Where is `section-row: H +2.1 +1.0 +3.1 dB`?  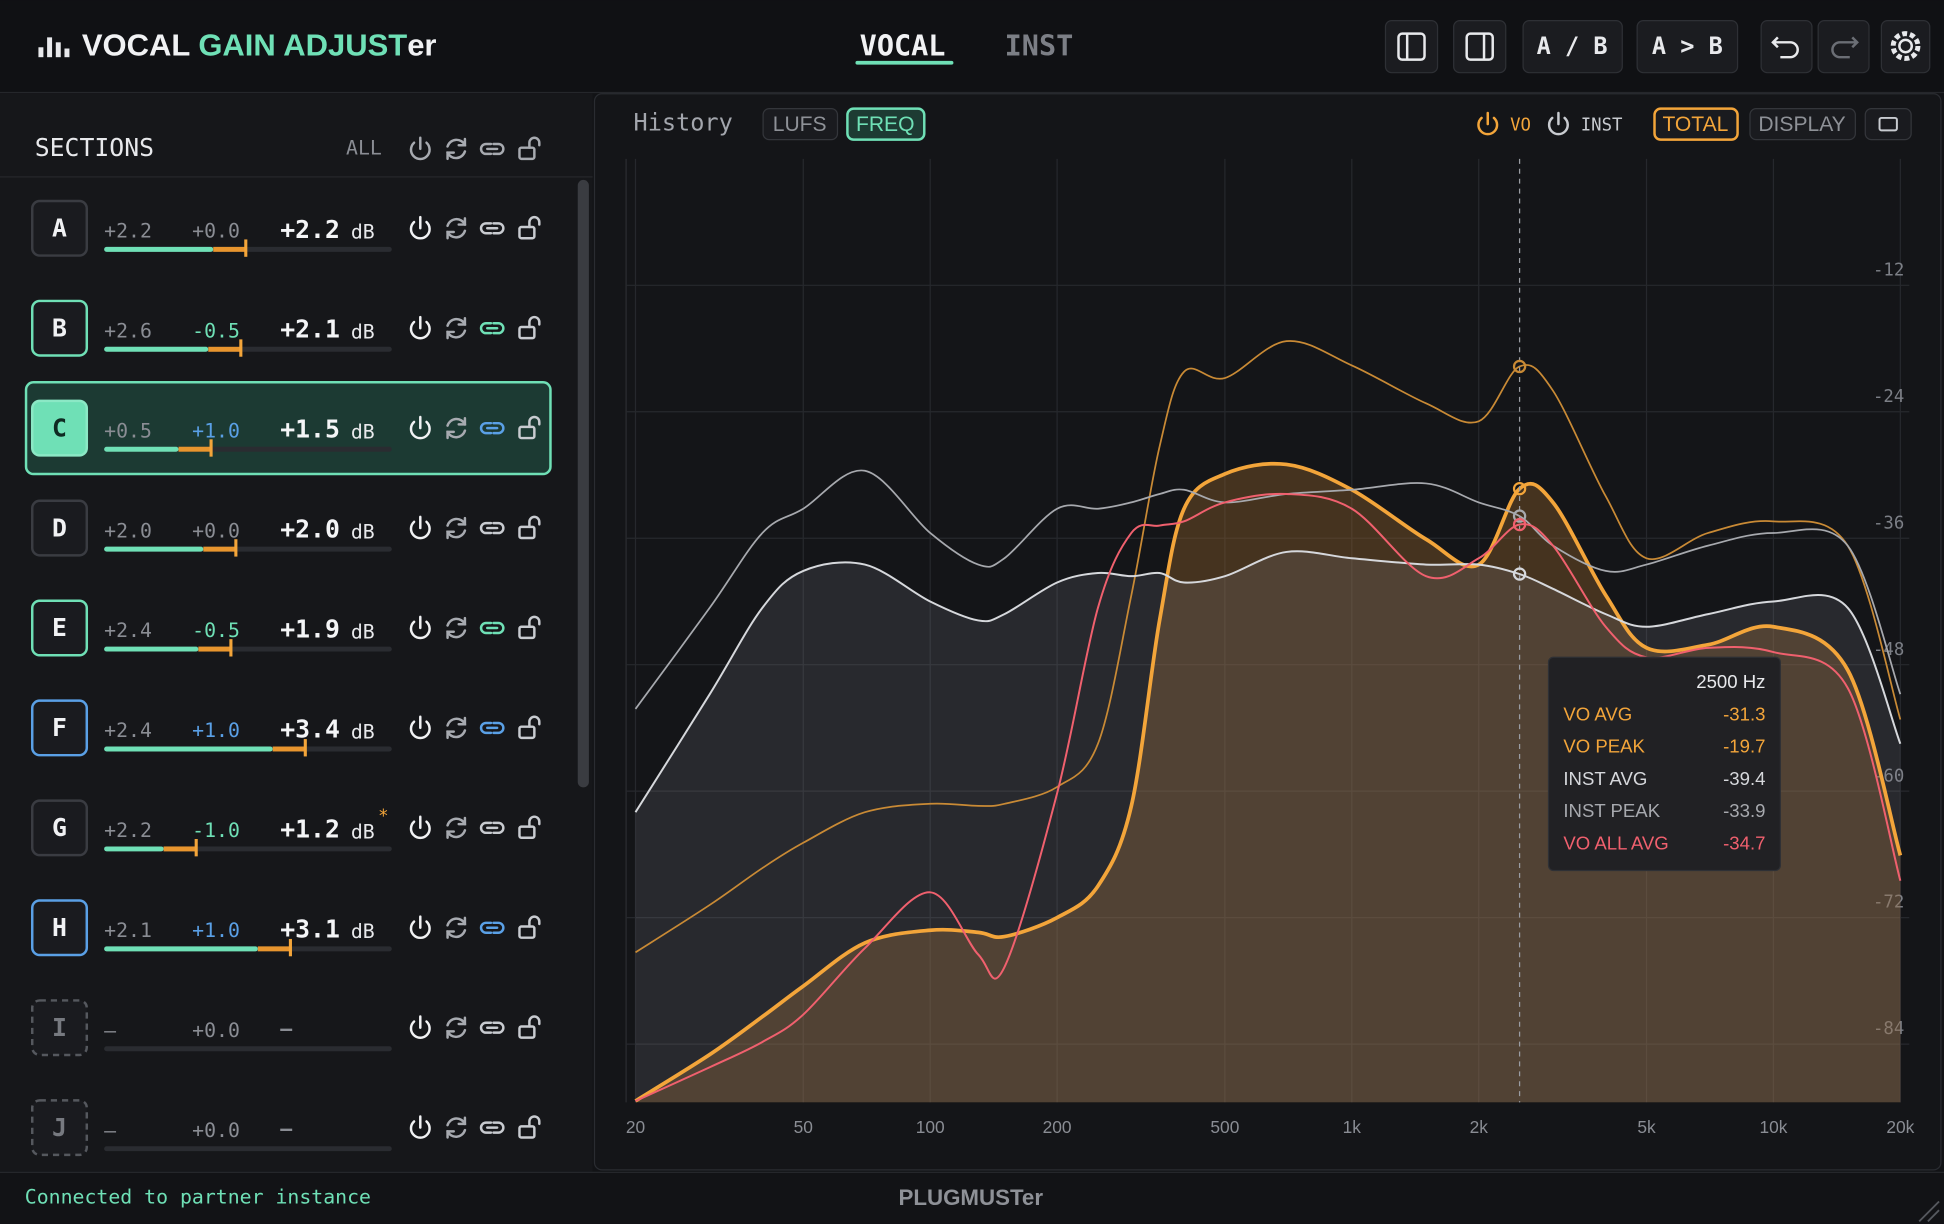
section-row: H +2.1 +1.0 +3.1 dB is located at coordinates (285, 928).